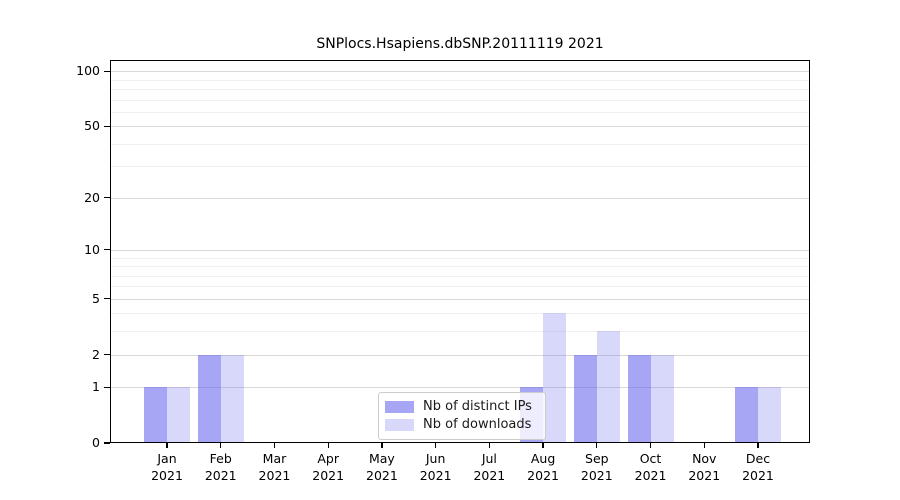  What do you see at coordinates (435, 467) in the screenshot?
I see `x-tick-label: Jun 2021` at bounding box center [435, 467].